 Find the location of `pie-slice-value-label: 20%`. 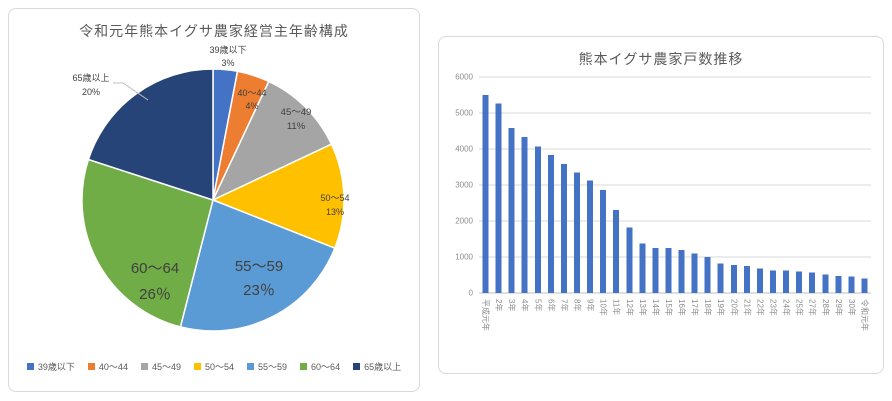

pie-slice-value-label: 20% is located at coordinates (91, 92).